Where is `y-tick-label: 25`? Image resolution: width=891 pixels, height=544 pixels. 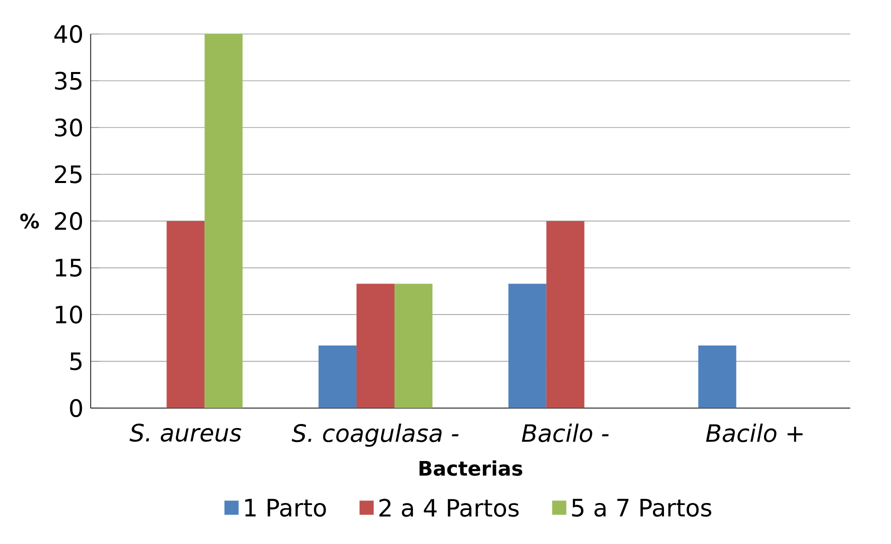 y-tick-label: 25 is located at coordinates (68, 174).